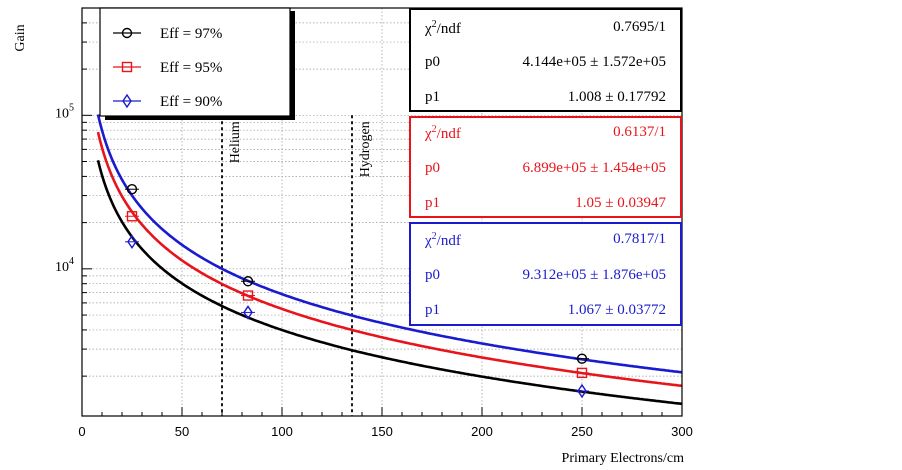 This screenshot has width=902, height=470. Describe the element at coordinates (64, 111) in the screenshot. I see `y-tick-label: 10⁵` at that location.